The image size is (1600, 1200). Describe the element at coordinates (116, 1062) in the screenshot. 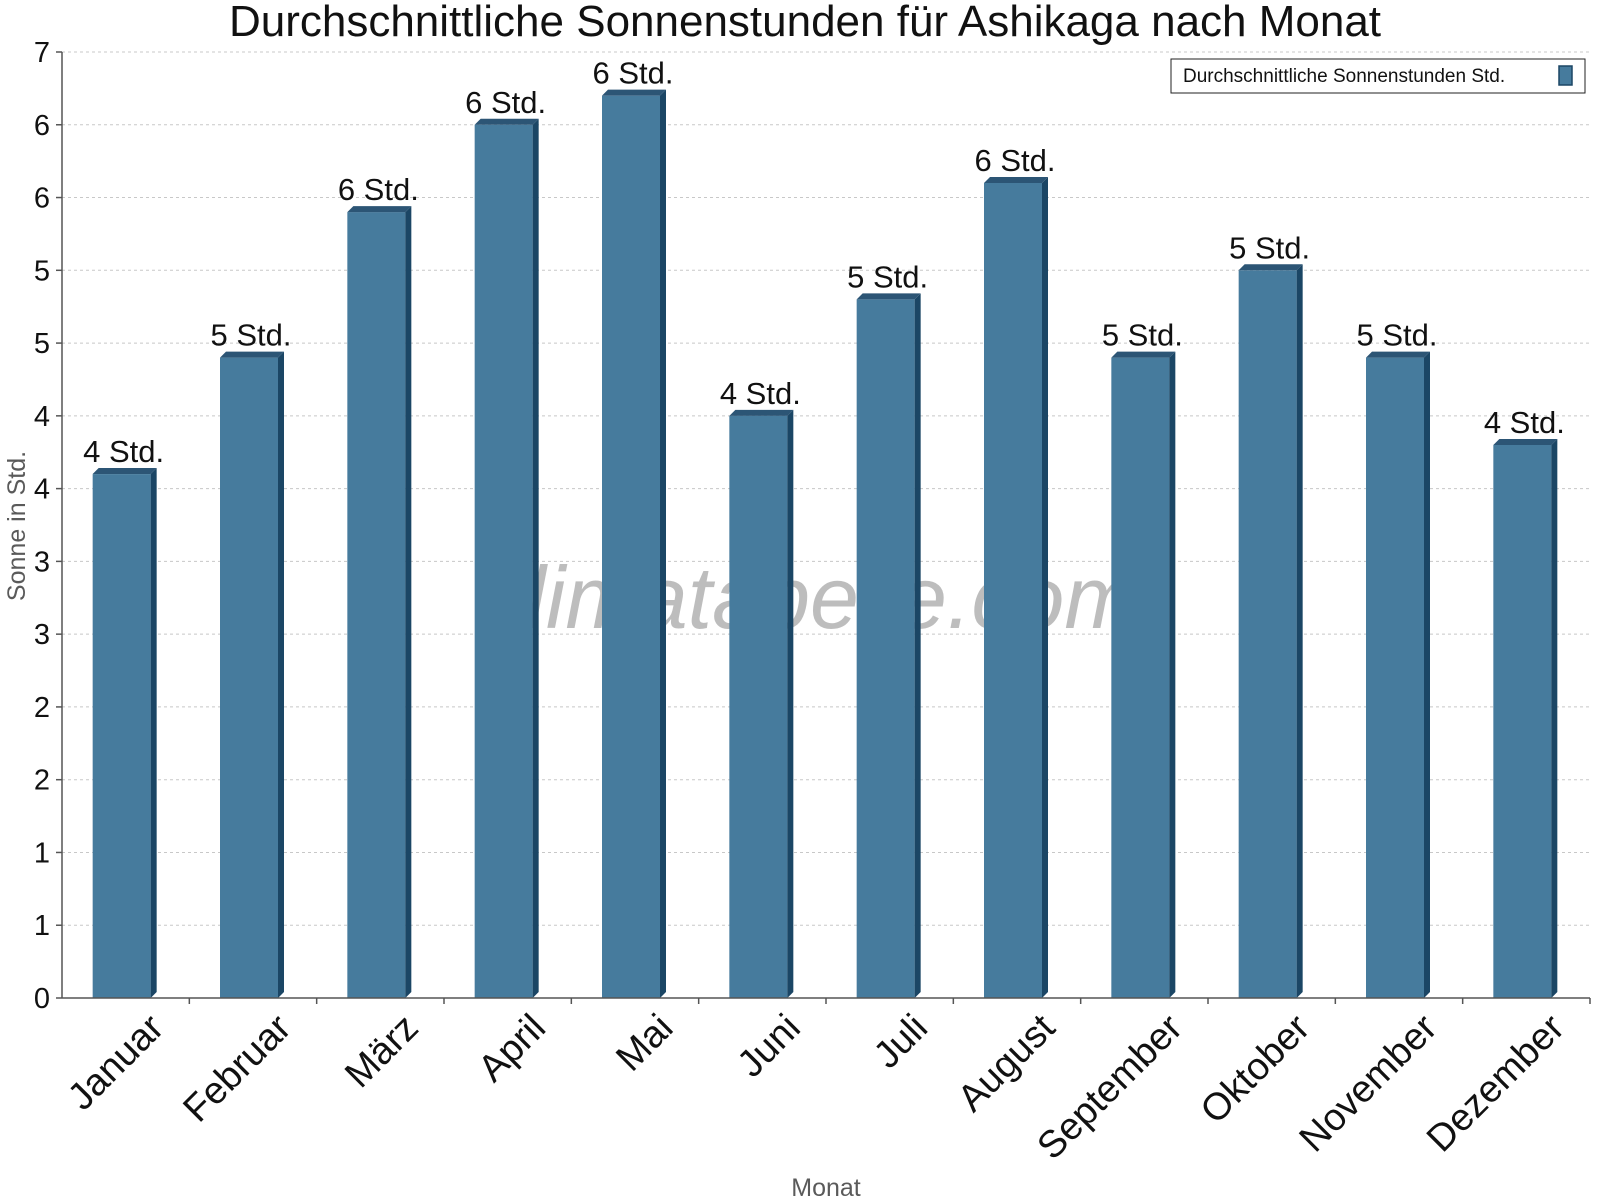

I see `x-tick-label: Januar` at that location.